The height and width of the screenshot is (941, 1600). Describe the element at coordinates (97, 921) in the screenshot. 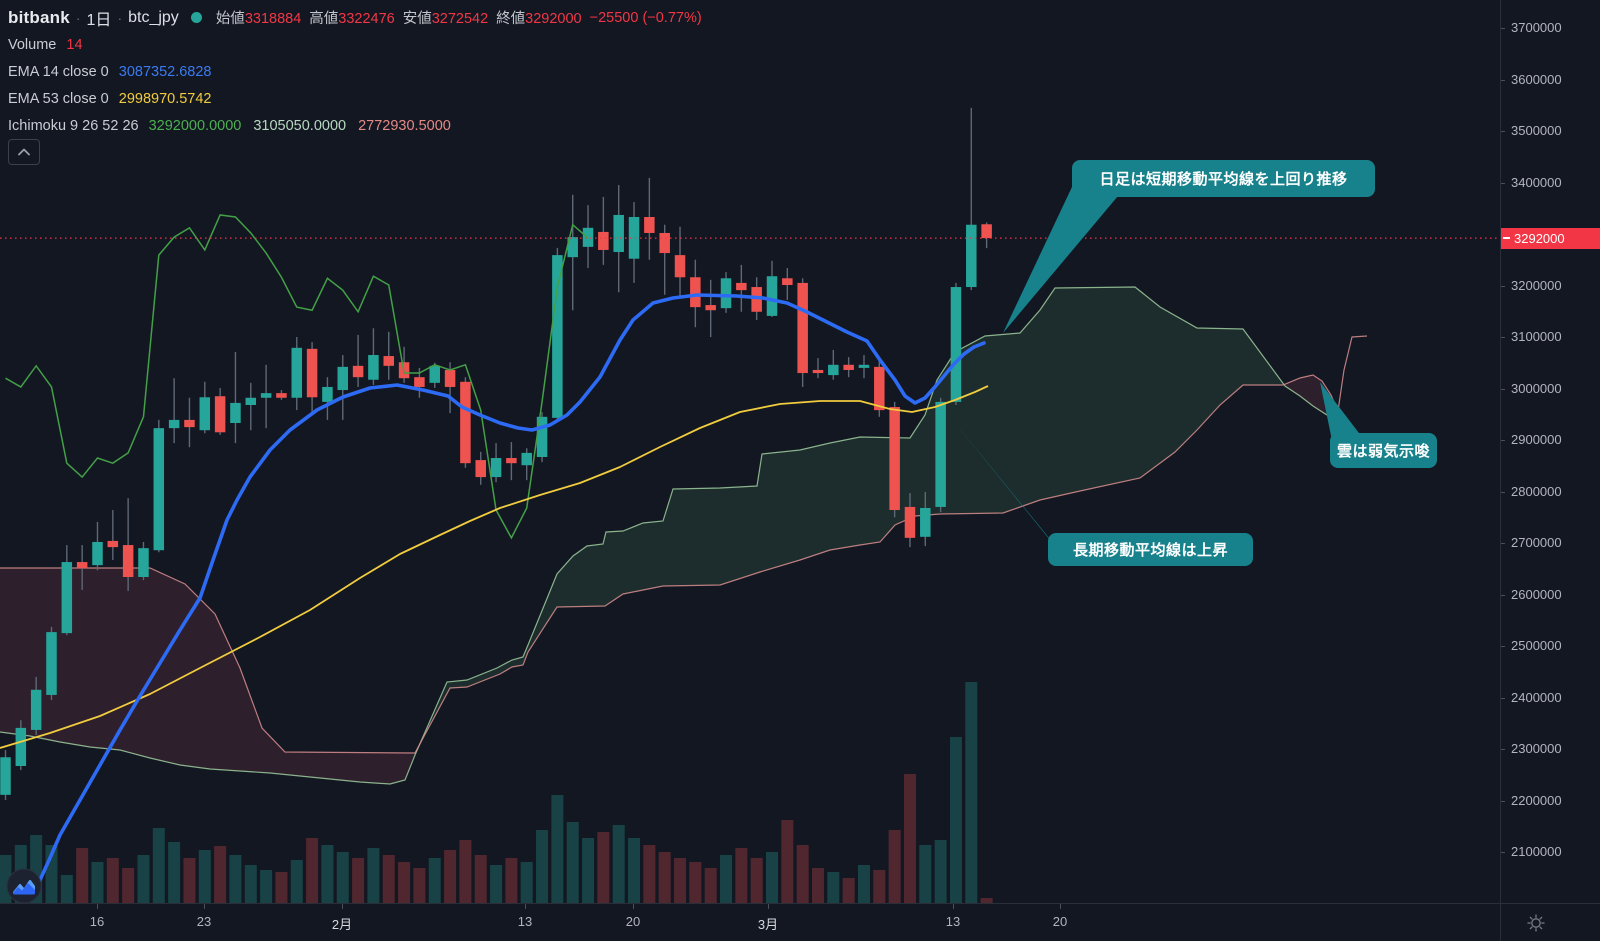

I see `time-axis-label: 16` at that location.